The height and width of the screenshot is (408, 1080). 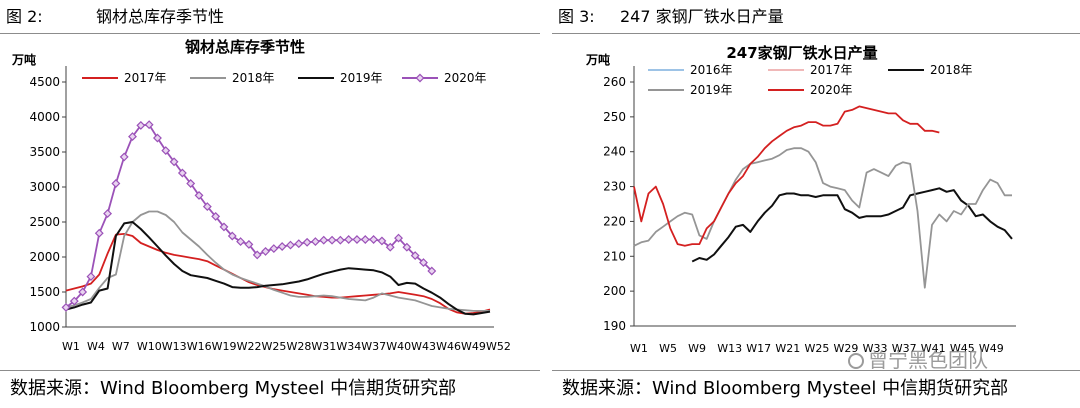 What do you see at coordinates (801, 53) in the screenshot?
I see `chart-title: 247家钢厂铁水日产量` at bounding box center [801, 53].